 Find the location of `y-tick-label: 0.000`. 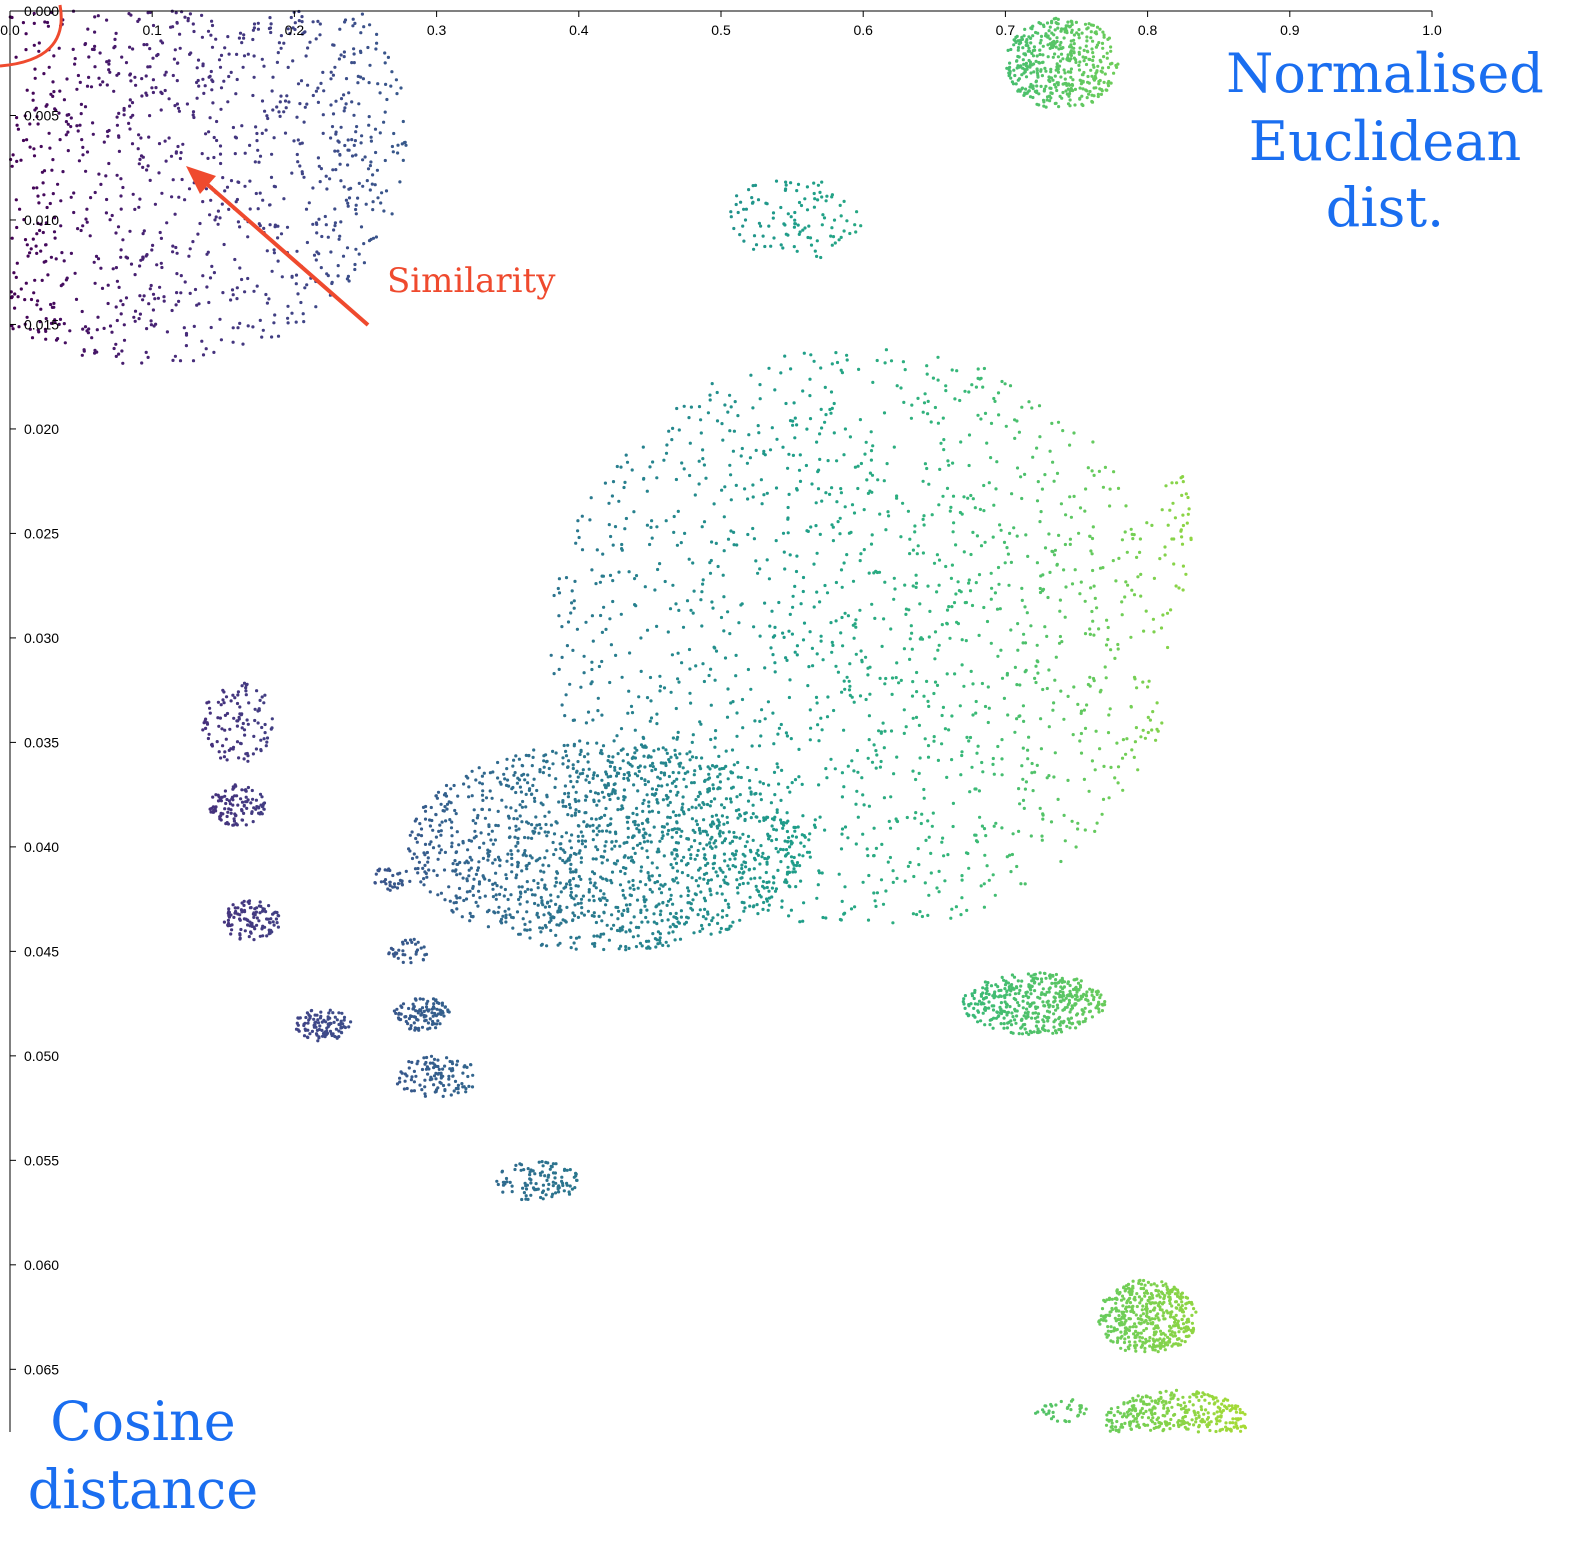

y-tick-label: 0.000 is located at coordinates (41, 11).